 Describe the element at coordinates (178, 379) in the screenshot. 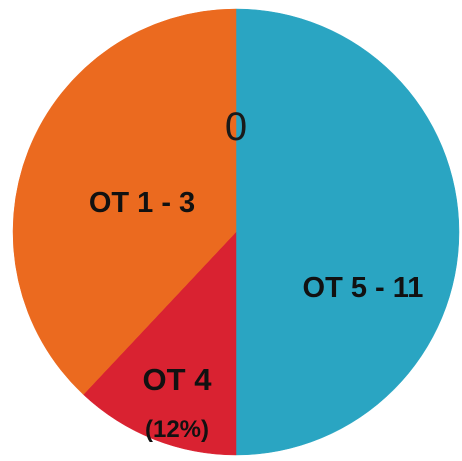

I see `slice-label-ot-4: OT 4` at that location.